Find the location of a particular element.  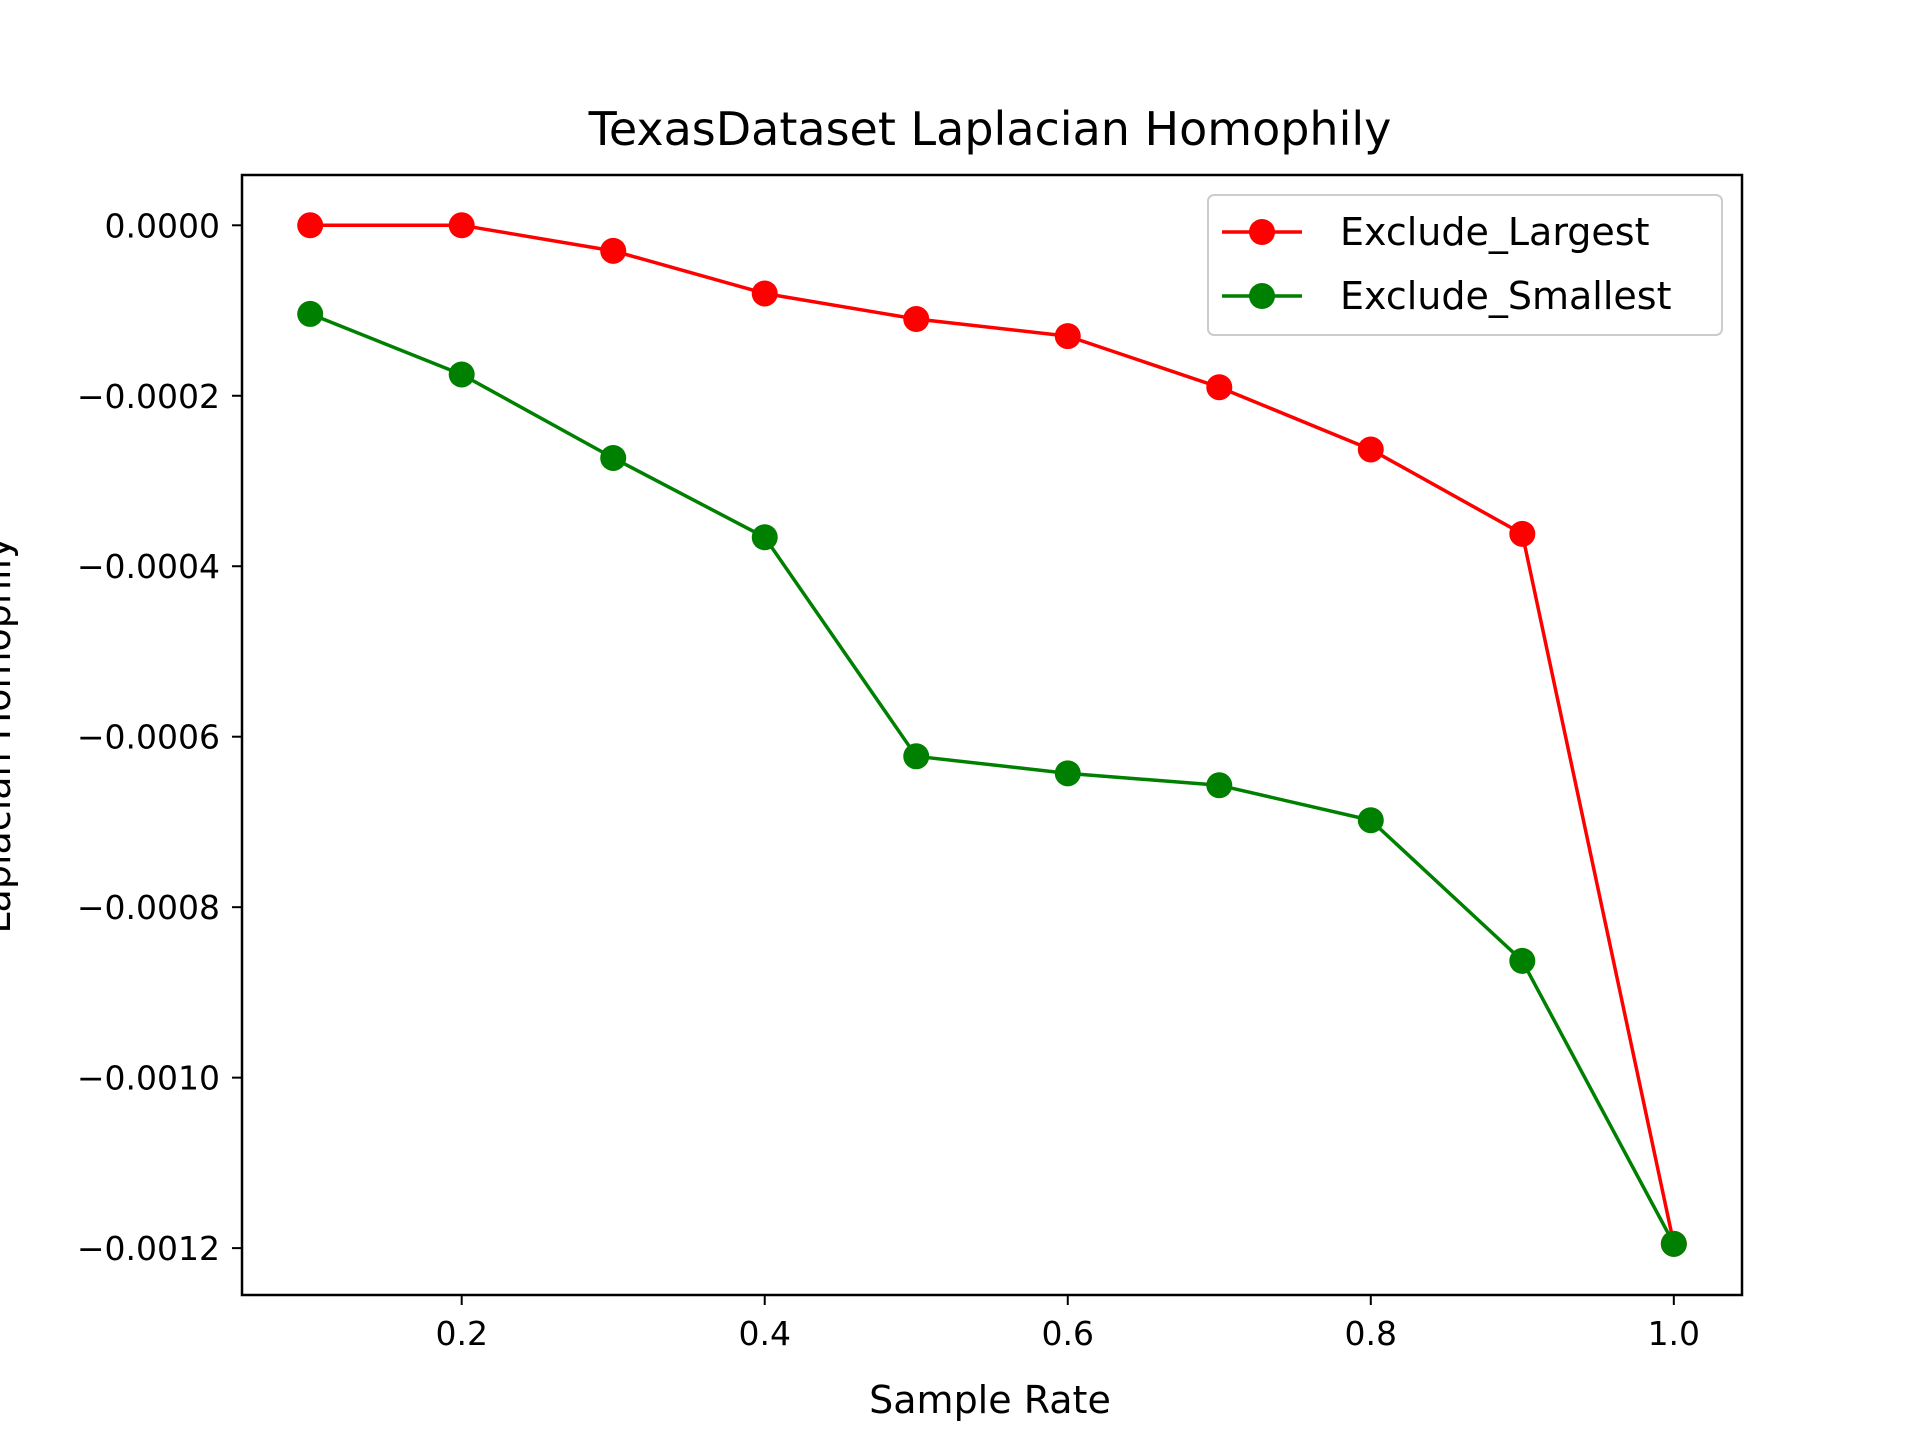

y-tick-label: −0.0012 is located at coordinates (148, 1248).